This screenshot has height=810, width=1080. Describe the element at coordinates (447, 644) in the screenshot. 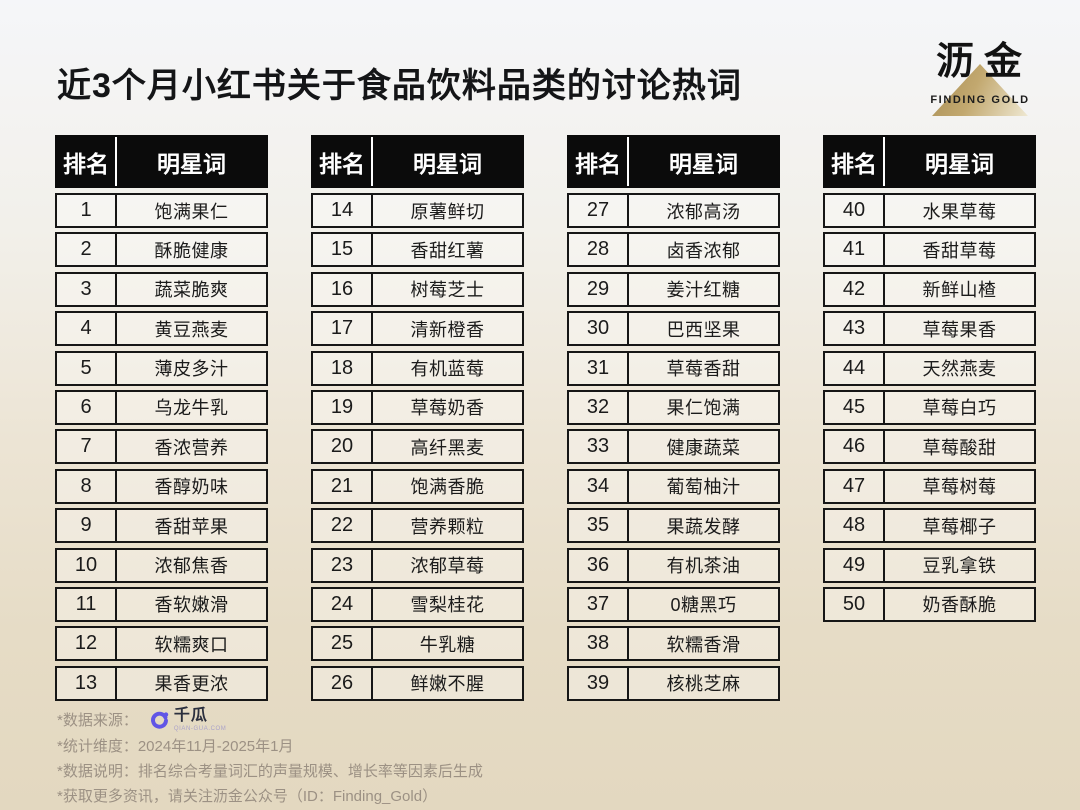

I see `word-cell: 牛乳糖` at that location.